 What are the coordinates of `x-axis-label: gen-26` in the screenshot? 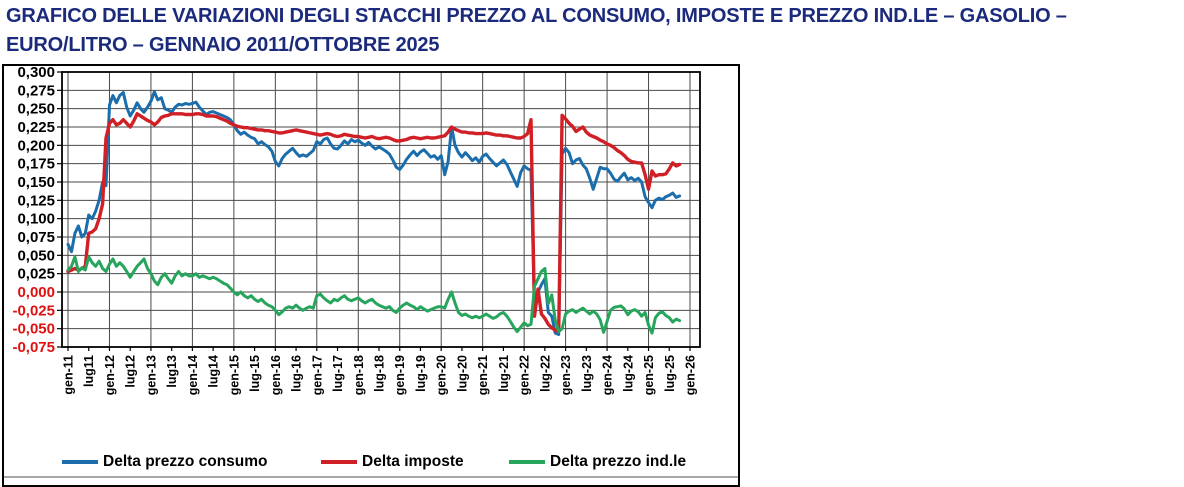 It's located at (691, 375).